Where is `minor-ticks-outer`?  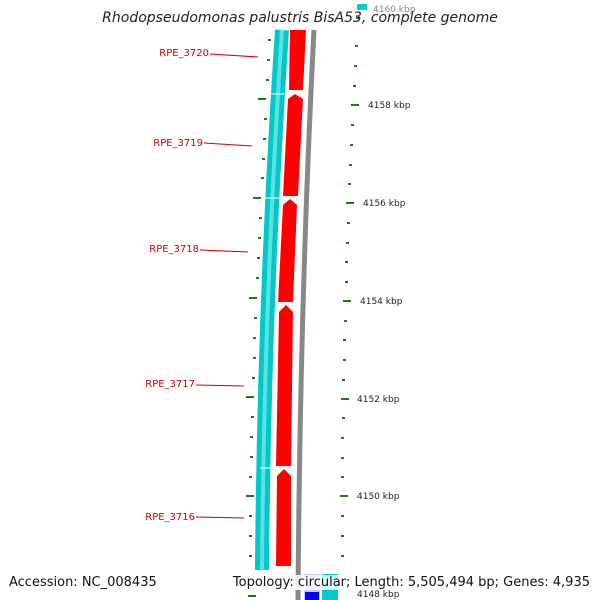
minor-ticks-outer is located at coordinates (349, 287).